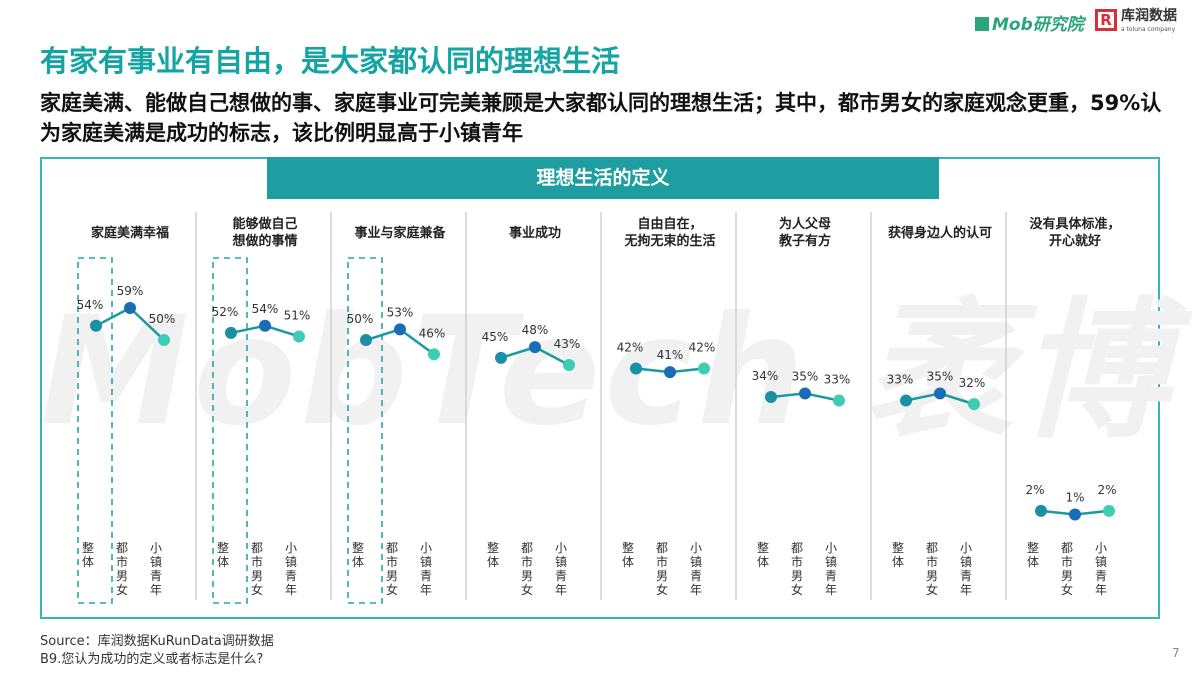 The height and width of the screenshot is (675, 1200). I want to click on data-label: 52%, so click(225, 312).